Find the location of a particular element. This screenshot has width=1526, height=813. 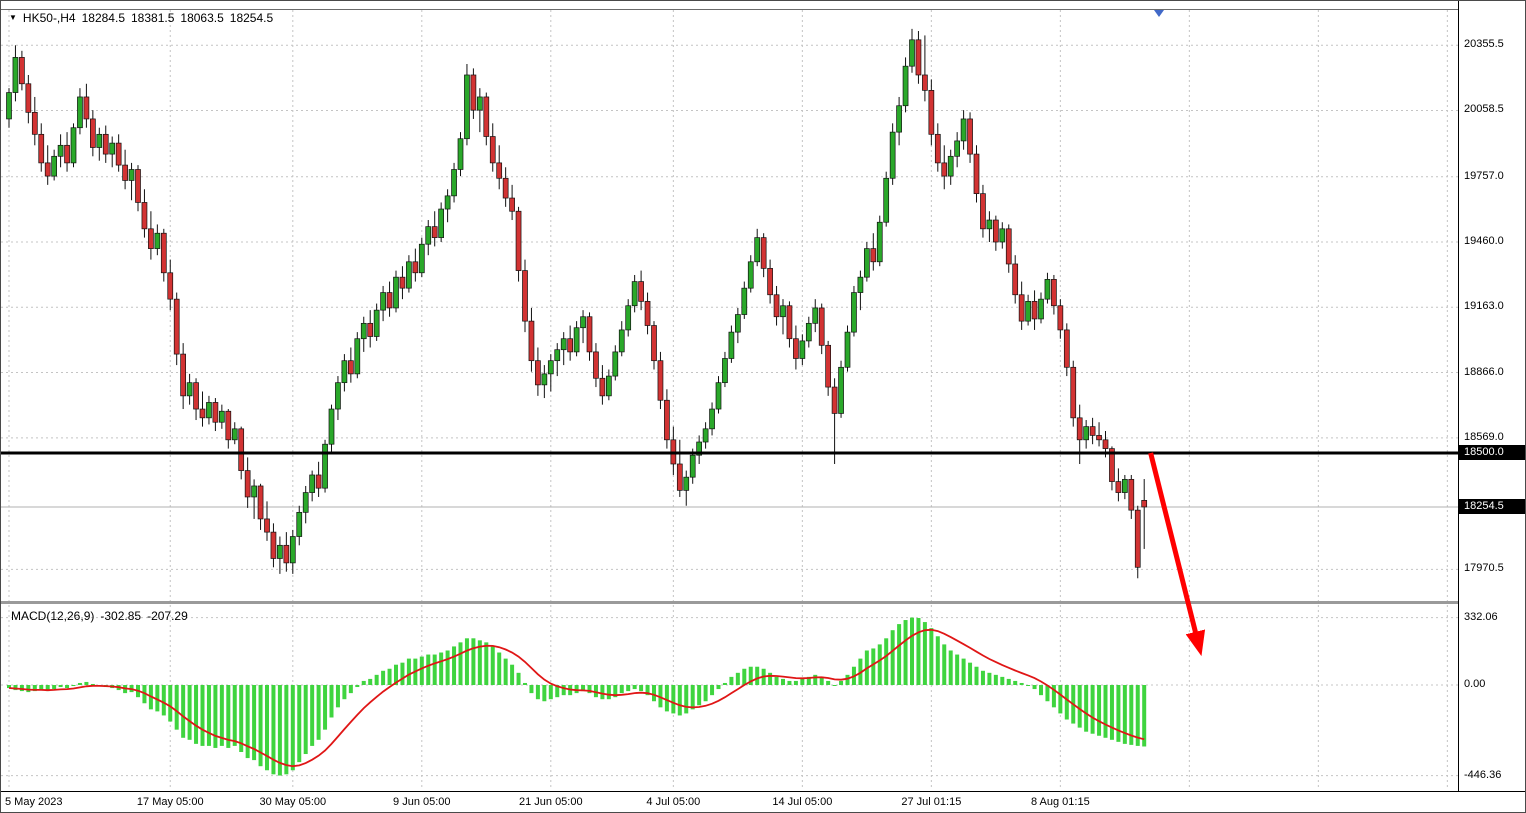

time-axis-label: 17 May 05:00 is located at coordinates (170, 802).